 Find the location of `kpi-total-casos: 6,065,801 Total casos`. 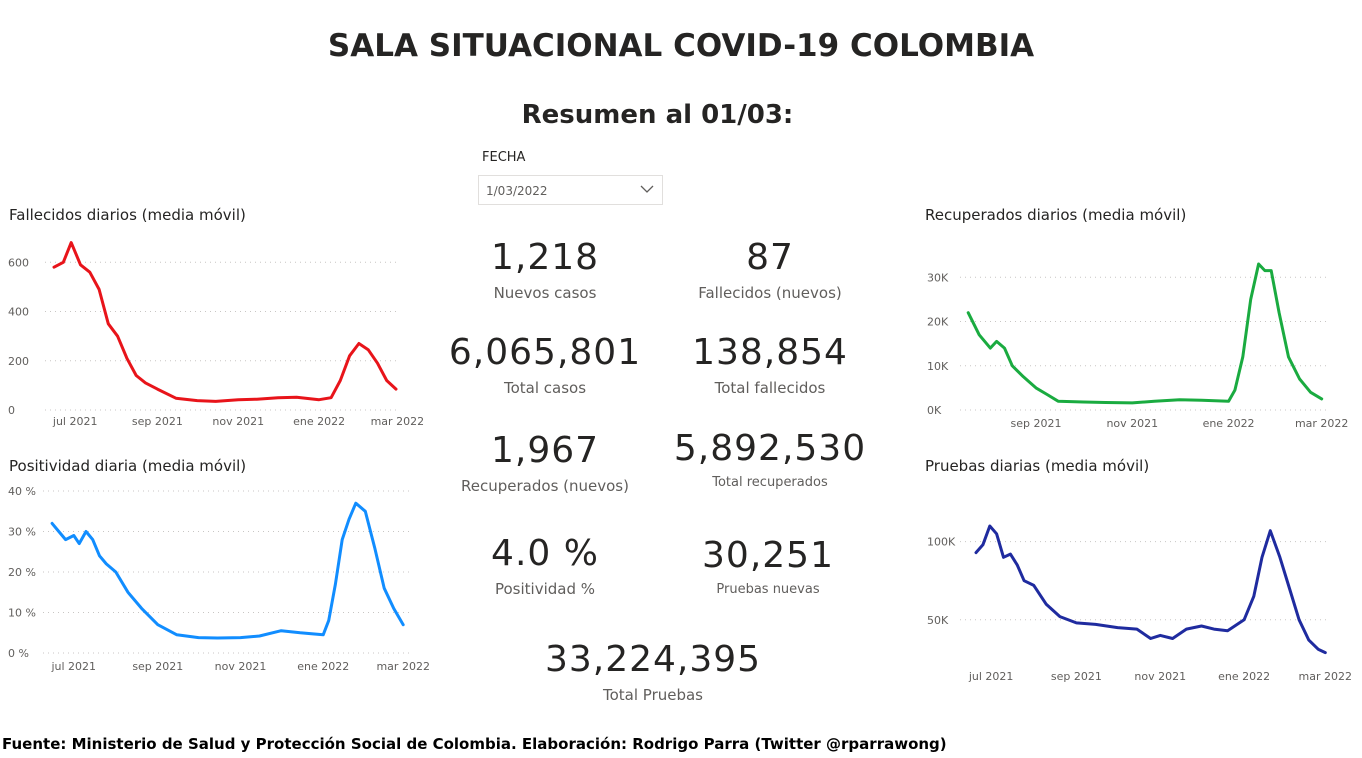

kpi-total-casos: 6,065,801 Total casos is located at coordinates (545, 365).